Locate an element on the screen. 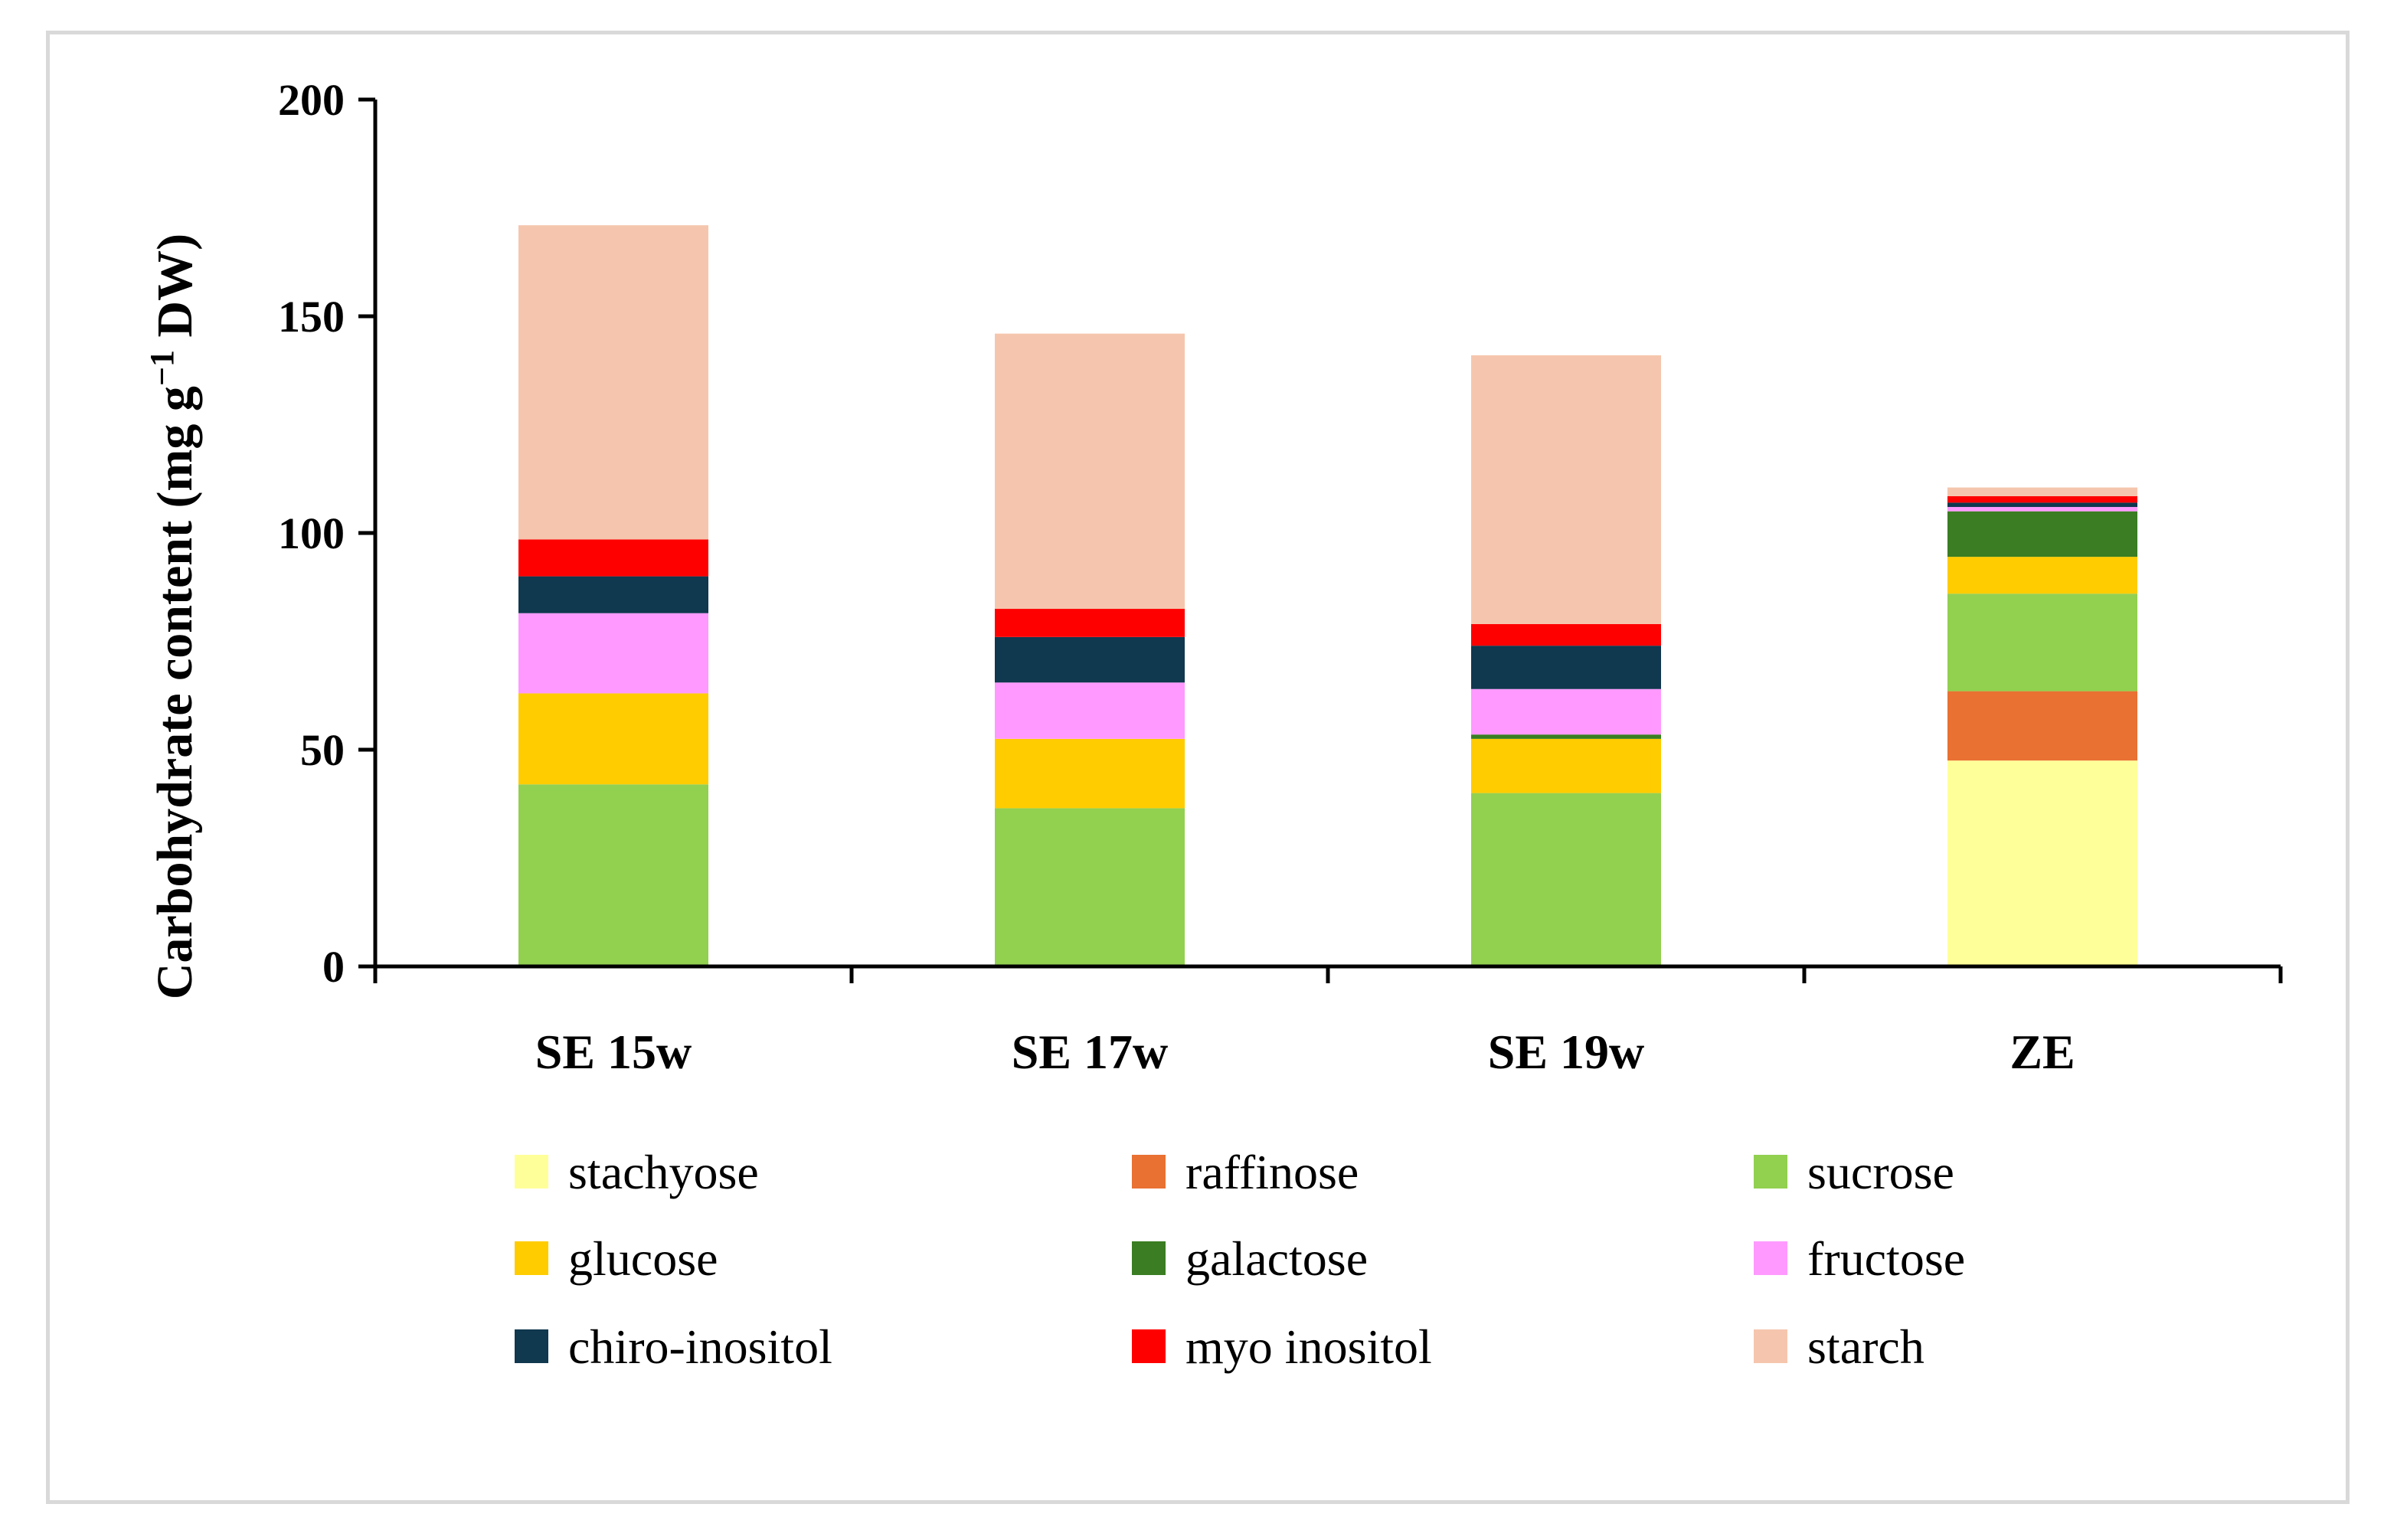  legend-swatch-sucrose is located at coordinates (1770, 1172).